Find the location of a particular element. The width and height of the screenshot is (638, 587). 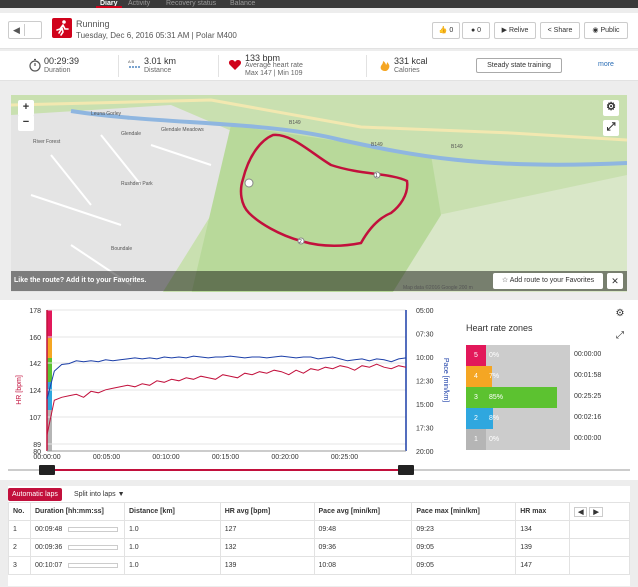

cell-value: 09:36 is located at coordinates (327, 547).